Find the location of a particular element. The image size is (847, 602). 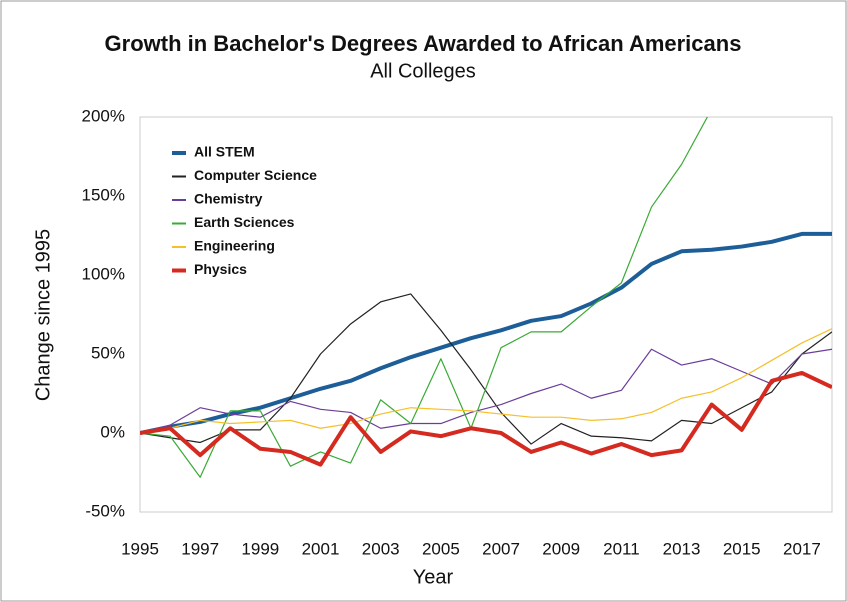

y-tick-label: 100% is located at coordinates (103, 273).